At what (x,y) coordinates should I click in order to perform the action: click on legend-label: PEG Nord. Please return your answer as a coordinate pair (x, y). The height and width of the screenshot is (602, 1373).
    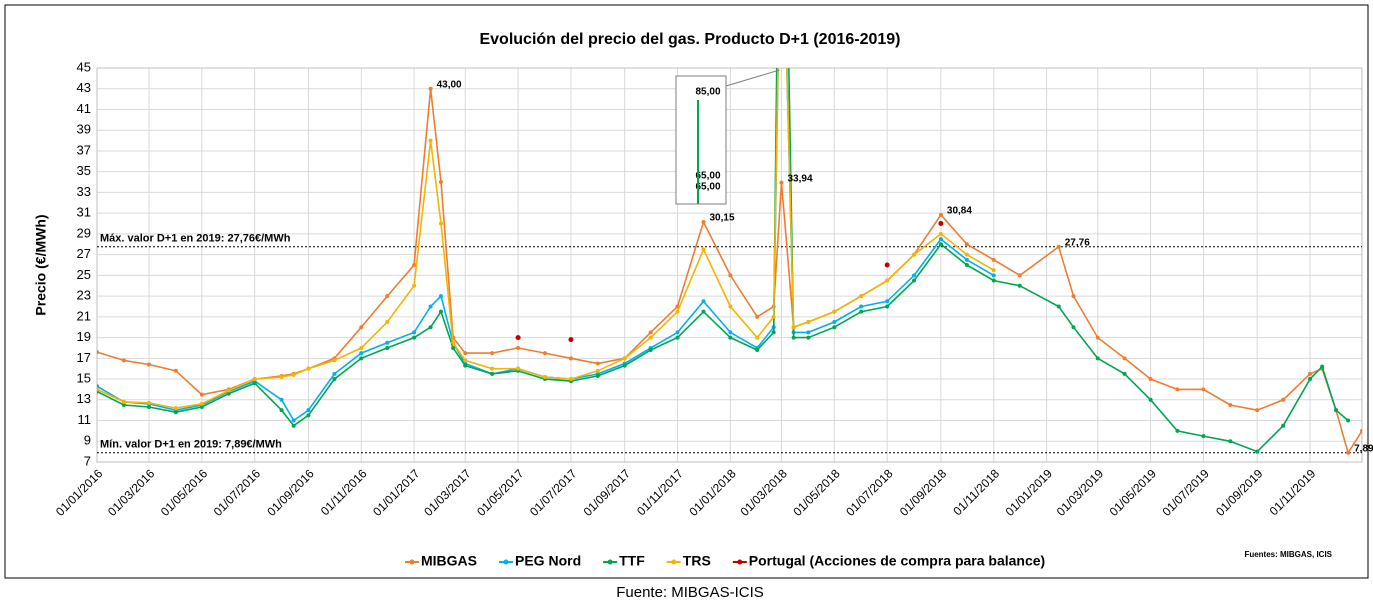
    Looking at the image, I should click on (548, 561).